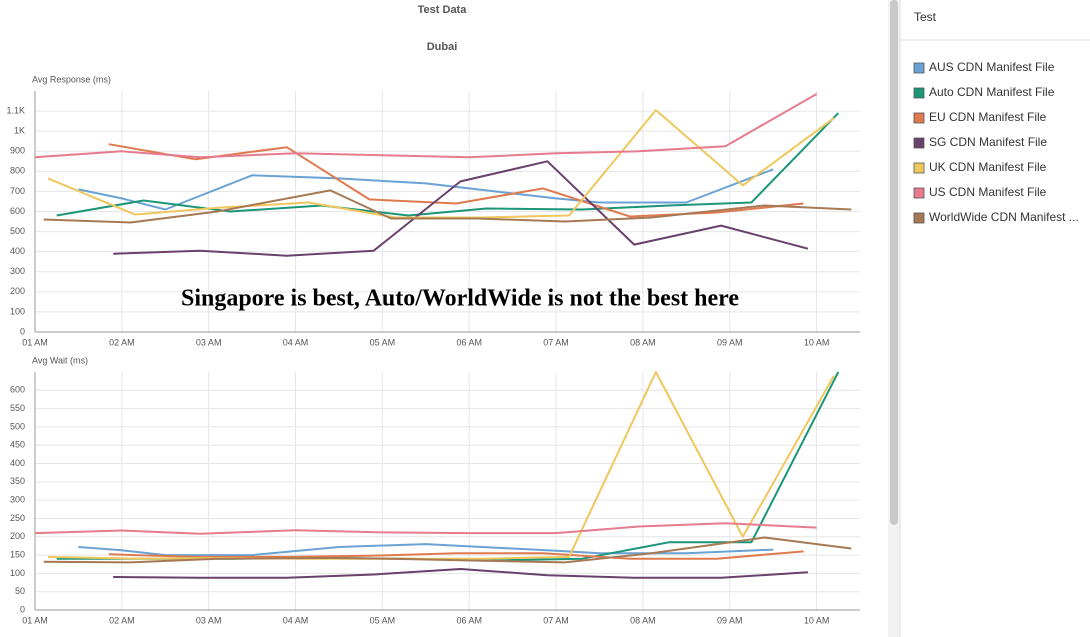 This screenshot has width=1090, height=637. I want to click on y-tick-label: 50, so click(20, 591).